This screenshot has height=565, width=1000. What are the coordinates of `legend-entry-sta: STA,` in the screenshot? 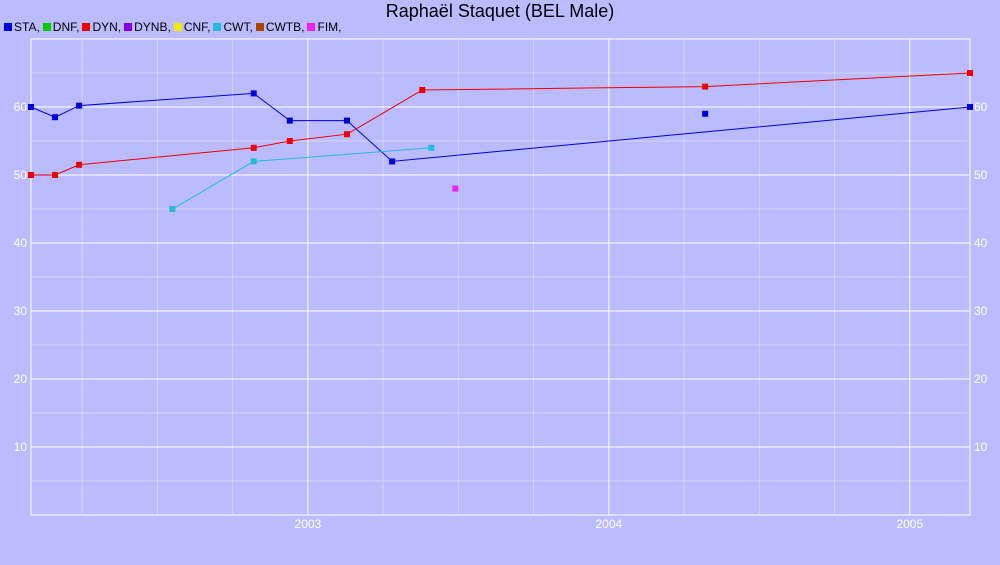 It's located at (22, 27).